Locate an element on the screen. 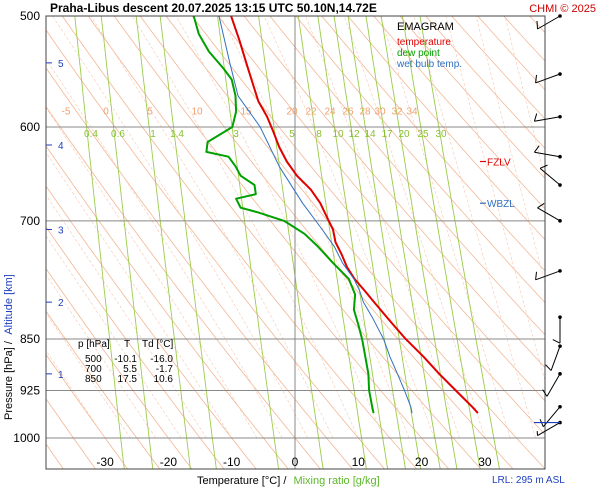 The image size is (600, 500). table-cell: 10.6 is located at coordinates (164, 379).